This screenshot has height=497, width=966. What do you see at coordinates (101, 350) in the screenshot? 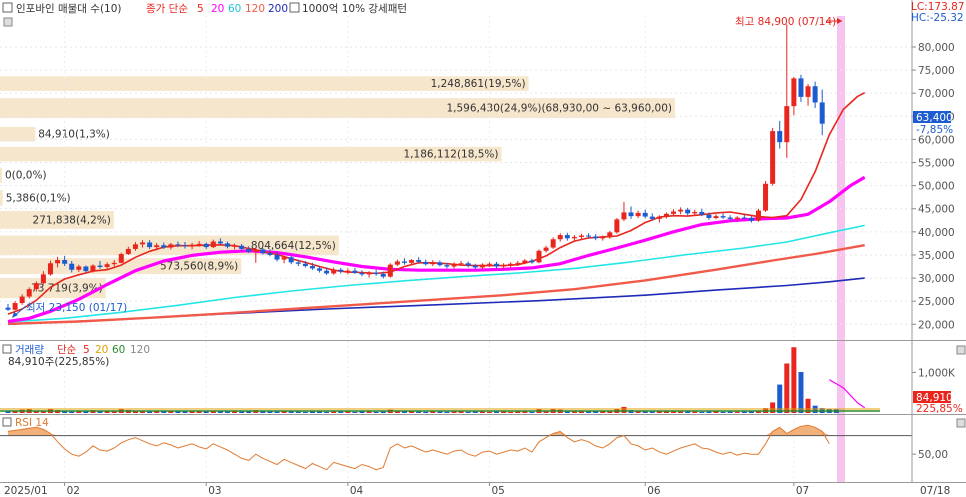
I see `volume-ma20-legend: 20` at bounding box center [101, 350].